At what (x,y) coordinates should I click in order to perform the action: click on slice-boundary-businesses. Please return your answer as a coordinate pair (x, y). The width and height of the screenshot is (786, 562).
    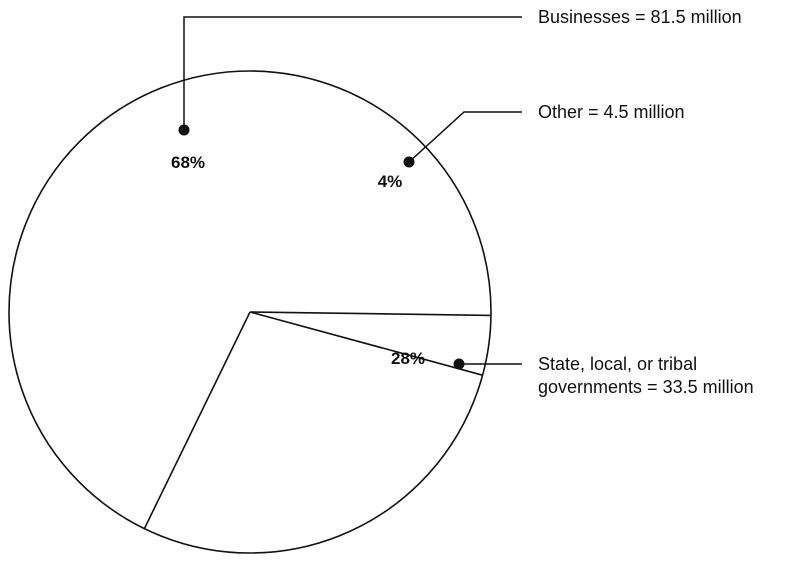
    Looking at the image, I should click on (197, 420).